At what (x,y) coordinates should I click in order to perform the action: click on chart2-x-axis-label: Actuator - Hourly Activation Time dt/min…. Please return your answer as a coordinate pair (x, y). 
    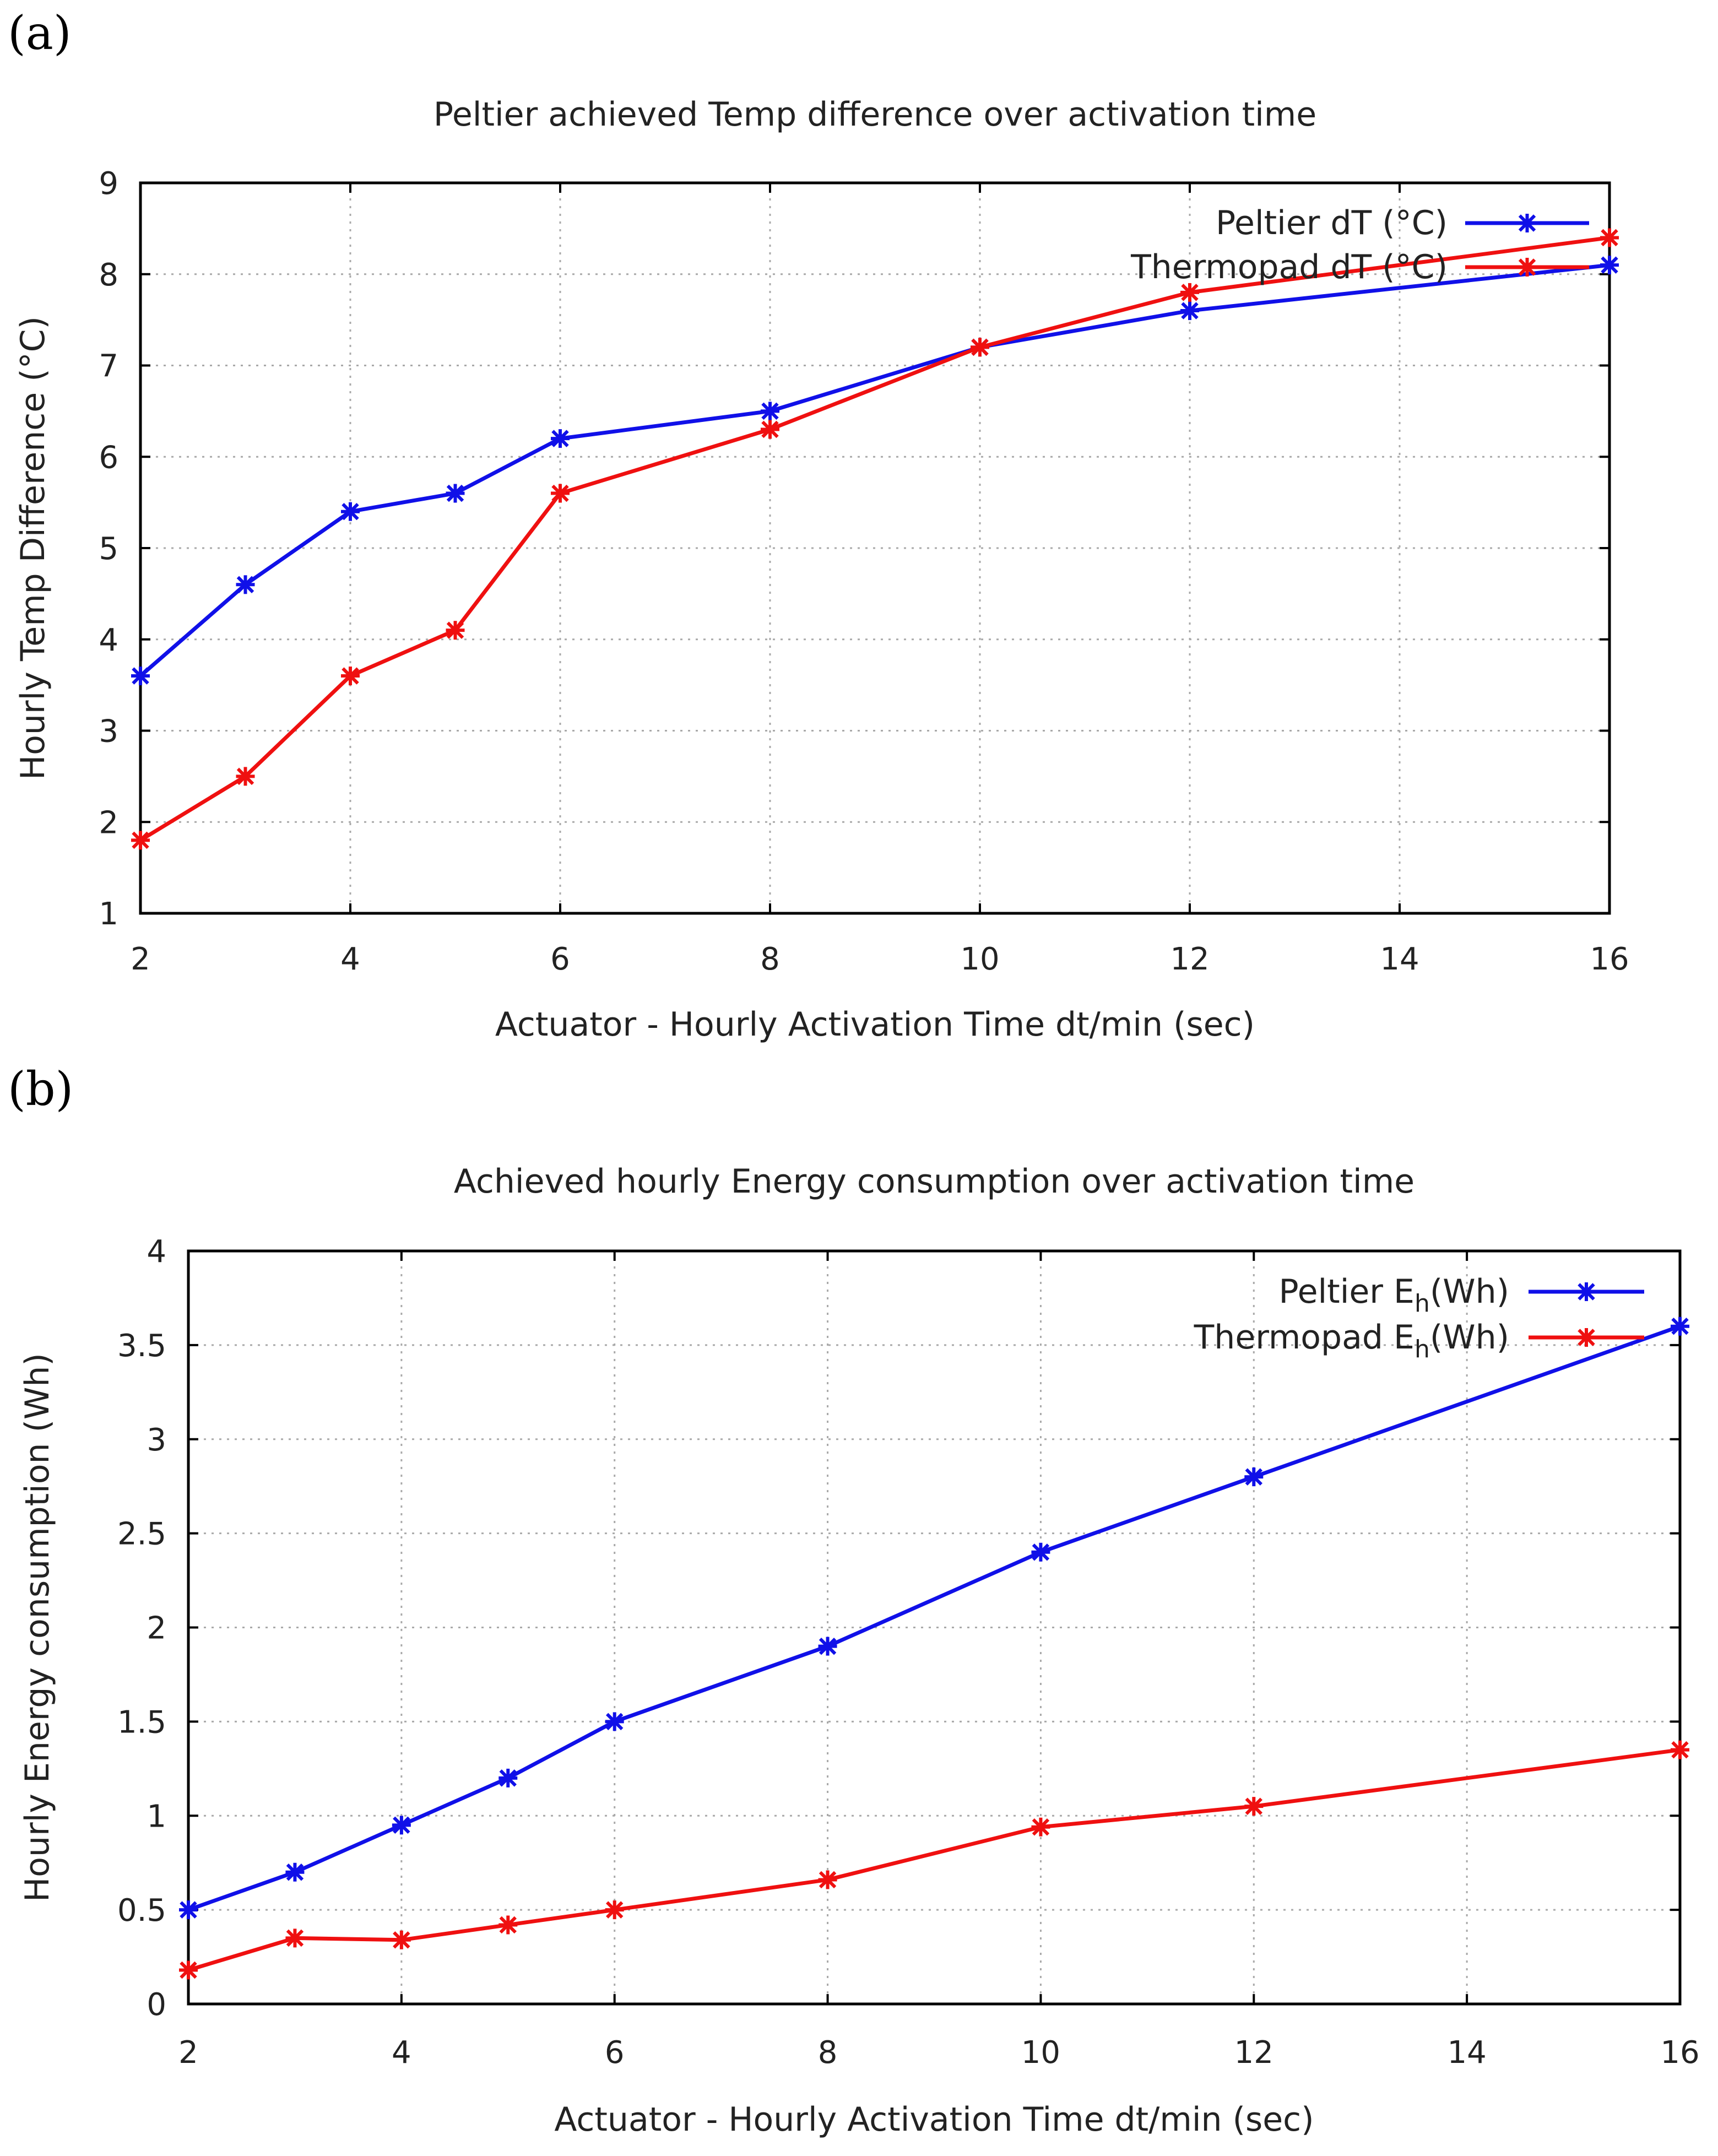
    Looking at the image, I should click on (934, 2119).